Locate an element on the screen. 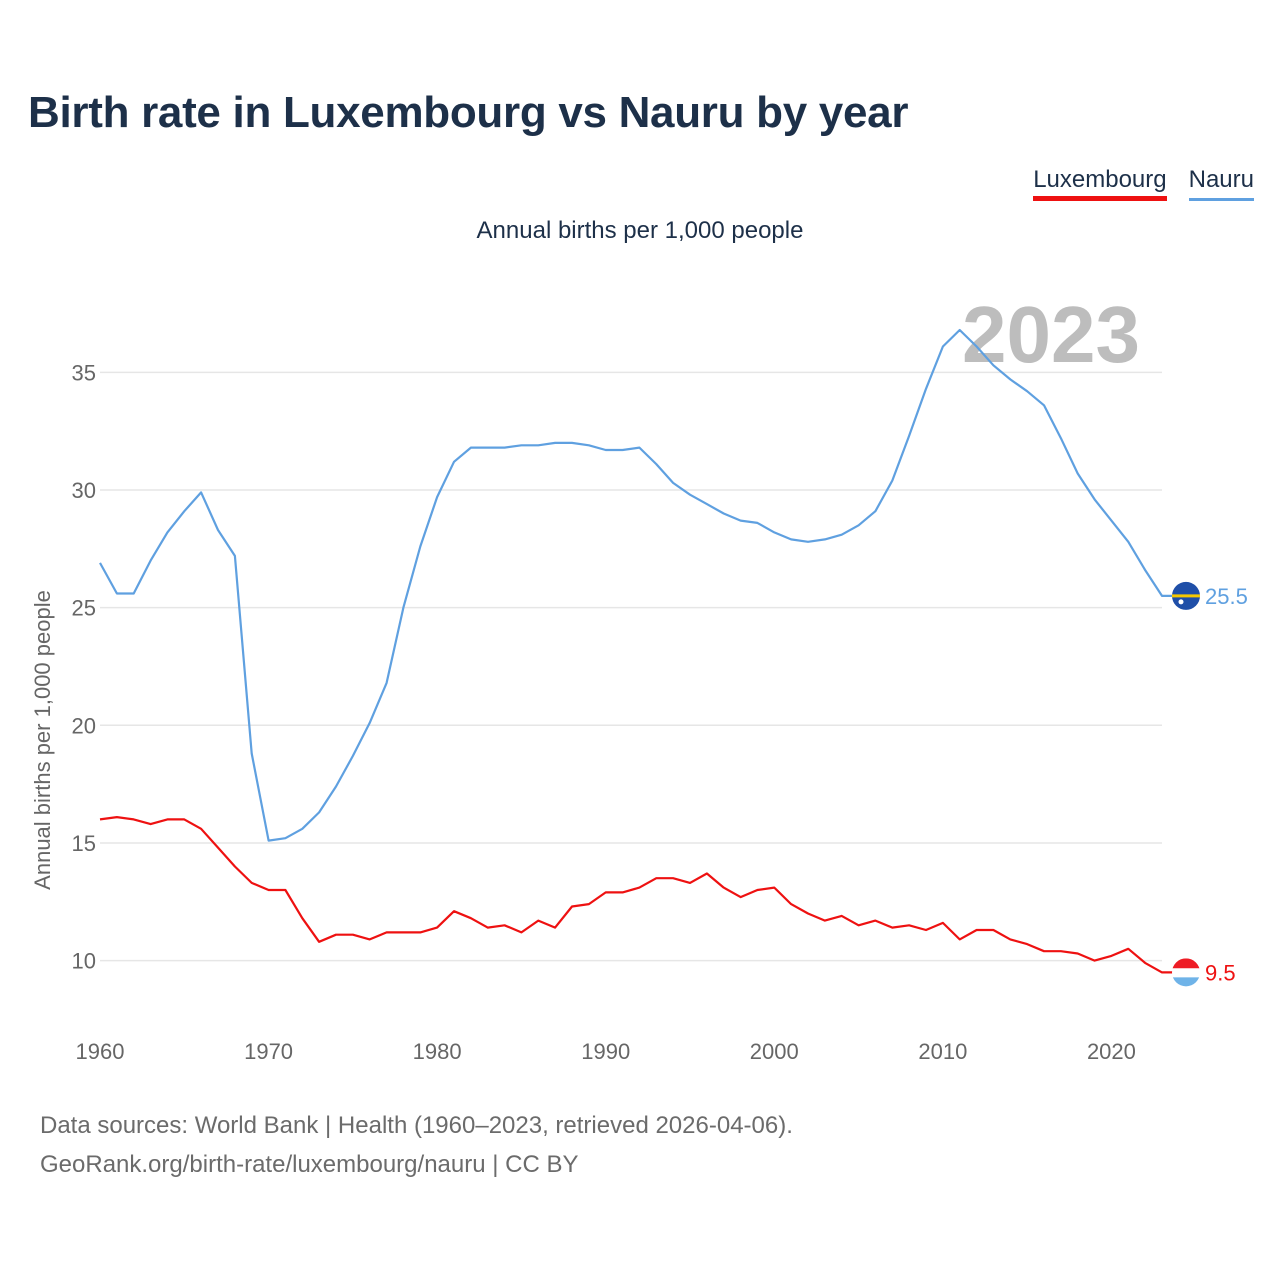  legend-item-nauru: Nauru is located at coordinates (1221, 183).